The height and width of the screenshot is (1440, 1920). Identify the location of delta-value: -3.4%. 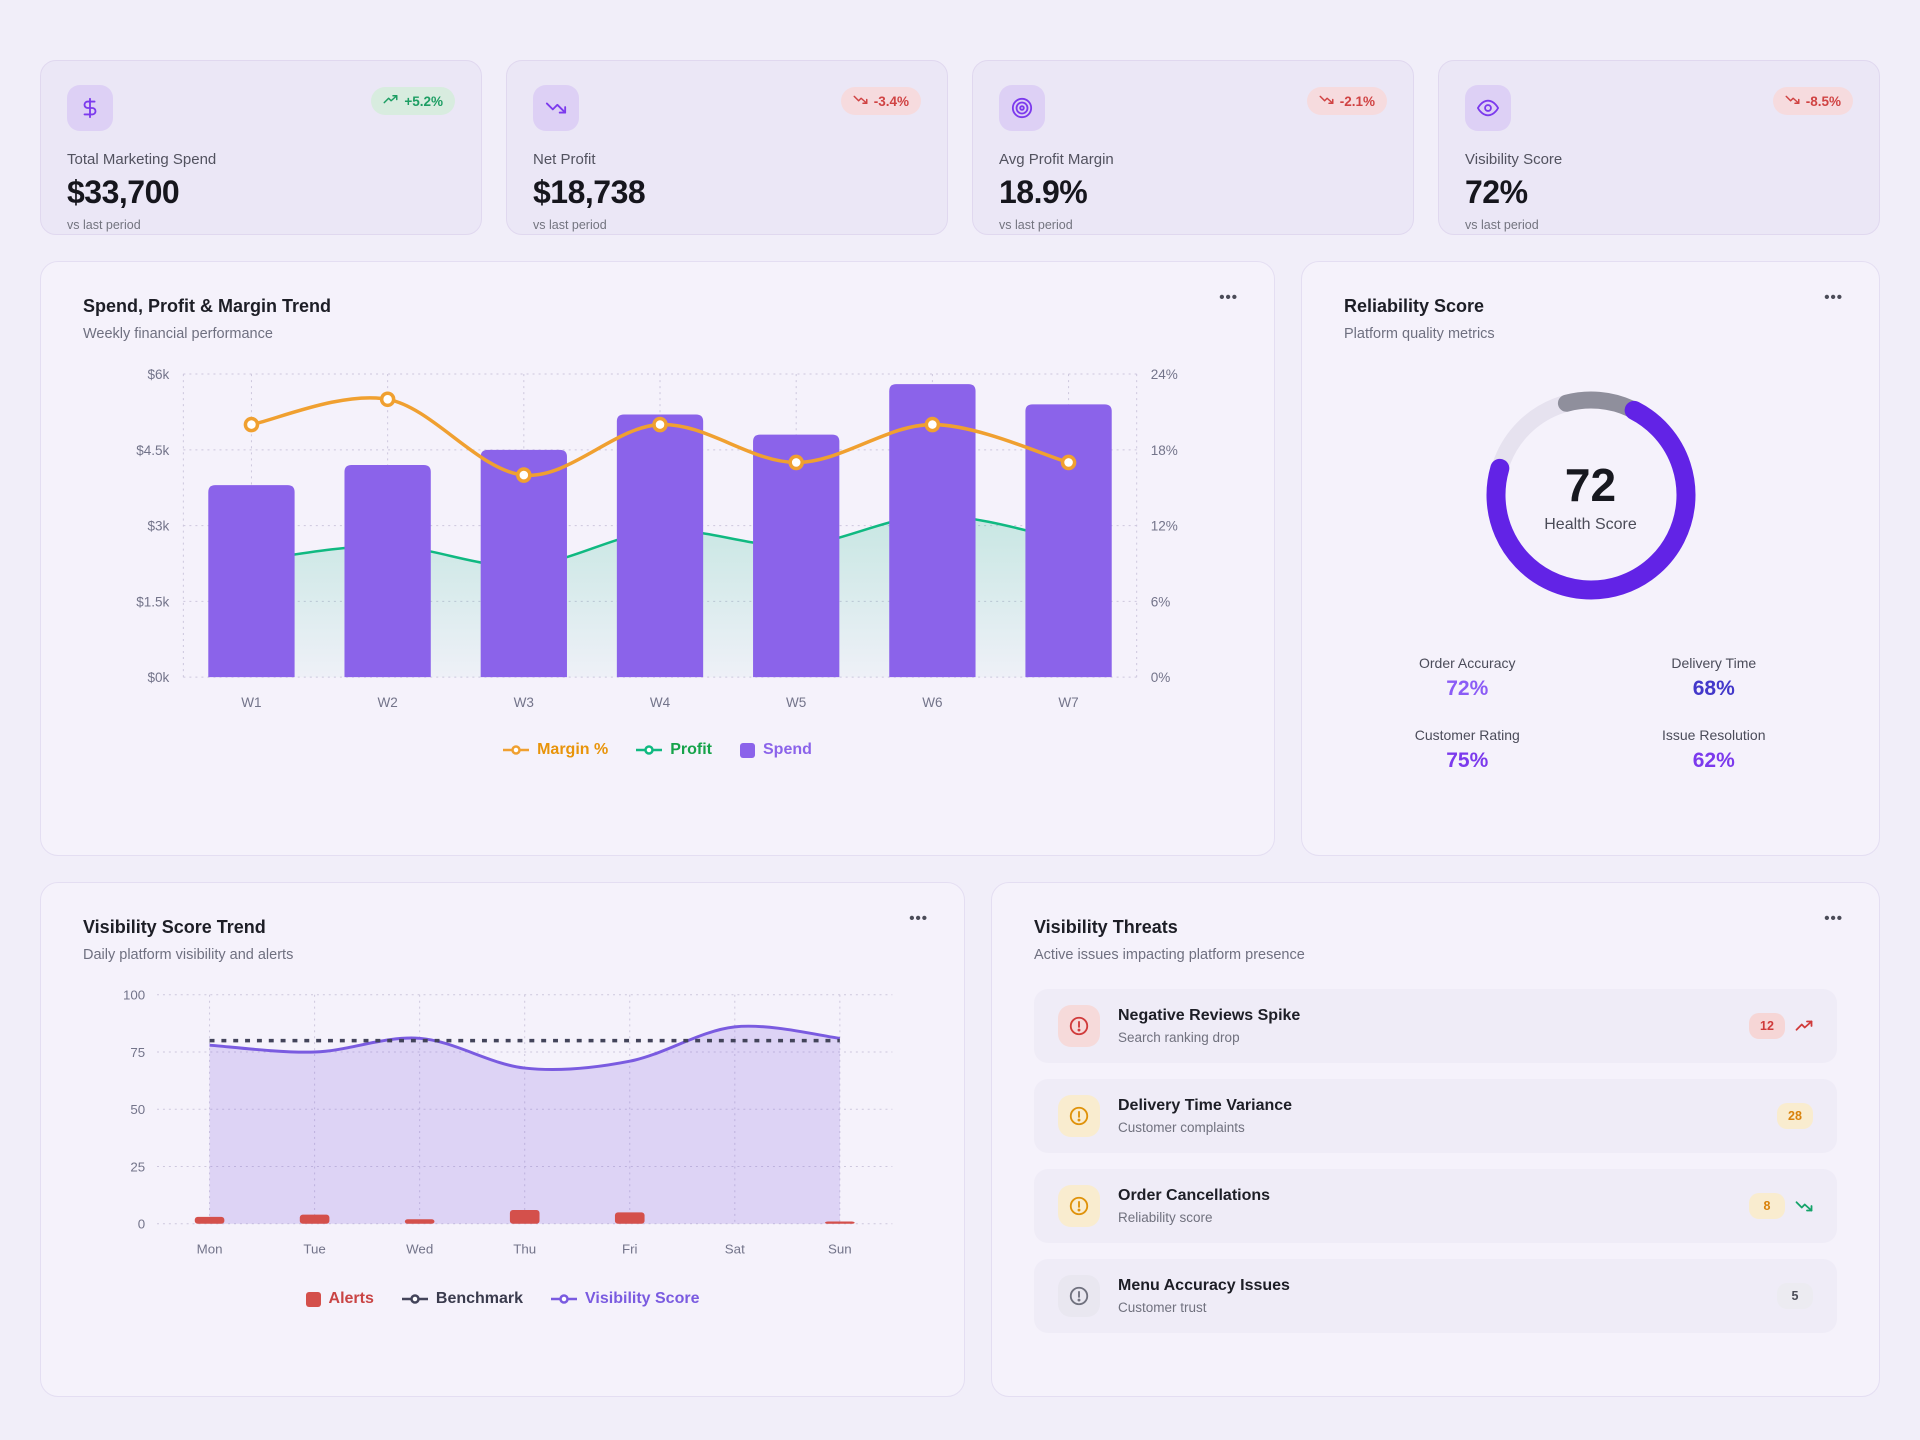
(891, 101).